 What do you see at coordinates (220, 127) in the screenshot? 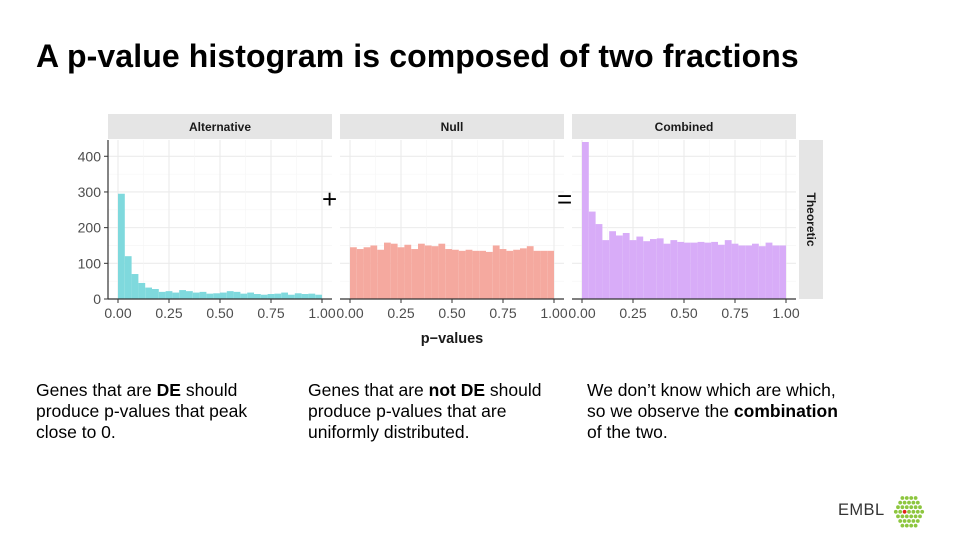
I see `strip-label: Alternative` at bounding box center [220, 127].